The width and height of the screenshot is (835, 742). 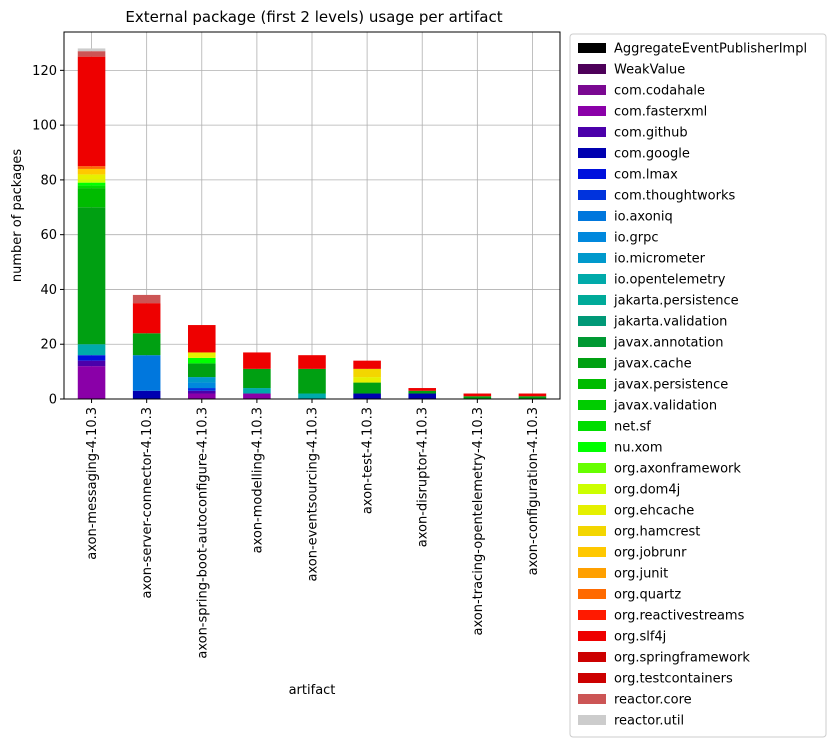 I want to click on y-tick-label: 40, so click(x=48, y=290).